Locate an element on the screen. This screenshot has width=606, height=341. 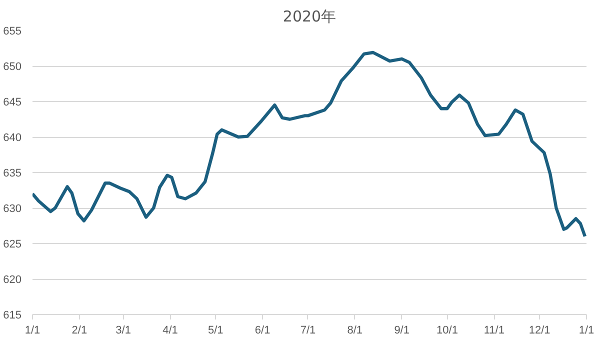
x-tick-label: 10/1 is located at coordinates (447, 330).